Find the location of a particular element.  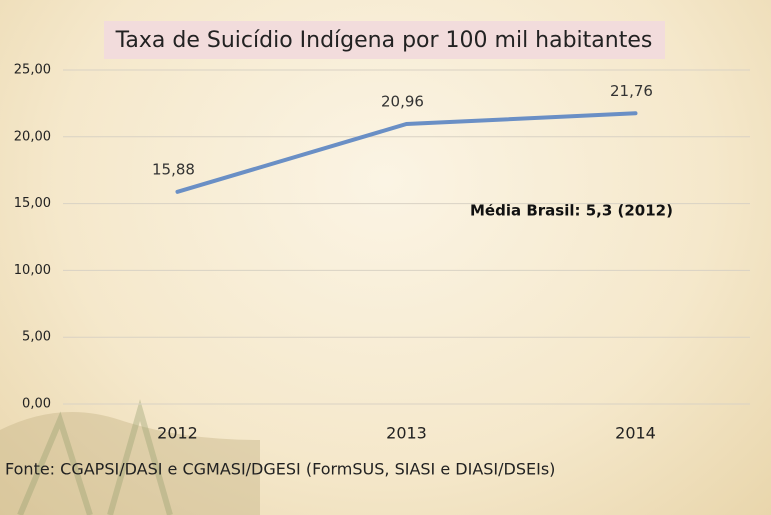

annotation: Média Brasil: 5,3 (2012) is located at coordinates (571, 211).